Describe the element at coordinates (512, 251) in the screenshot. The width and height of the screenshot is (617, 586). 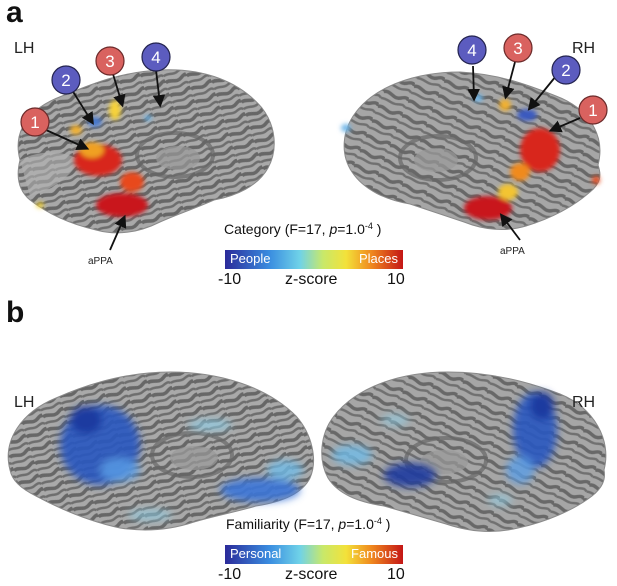
I see `panel-a-appa-right: aPPA` at that location.